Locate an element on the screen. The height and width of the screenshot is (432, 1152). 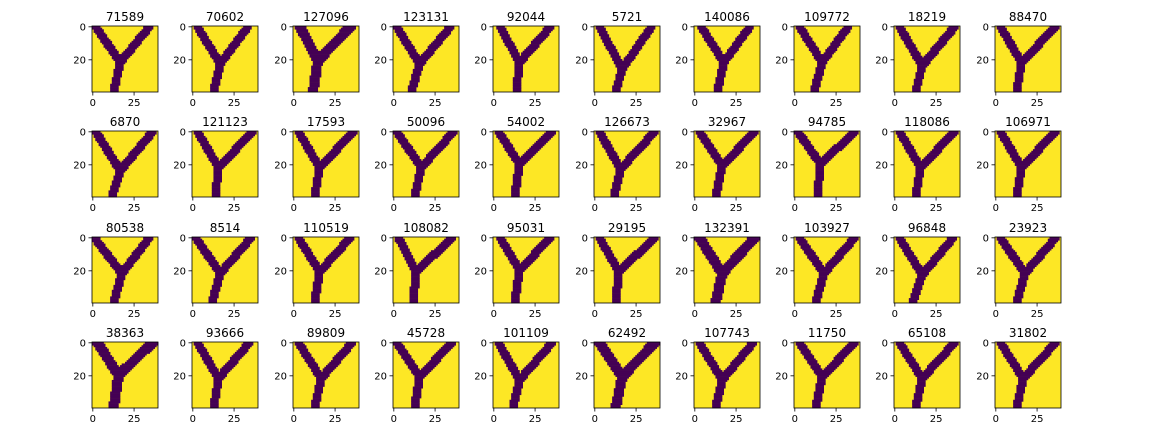
x-tick-label: 25 is located at coordinates (234, 103).